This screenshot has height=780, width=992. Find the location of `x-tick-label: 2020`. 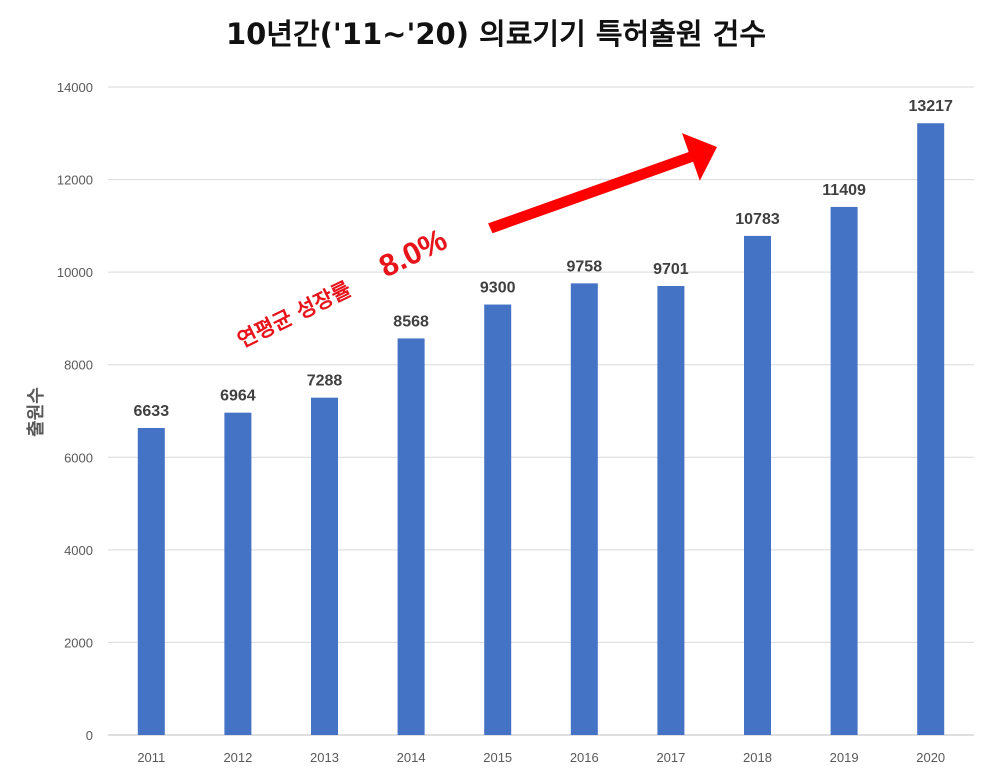

x-tick-label: 2020 is located at coordinates (930, 757).